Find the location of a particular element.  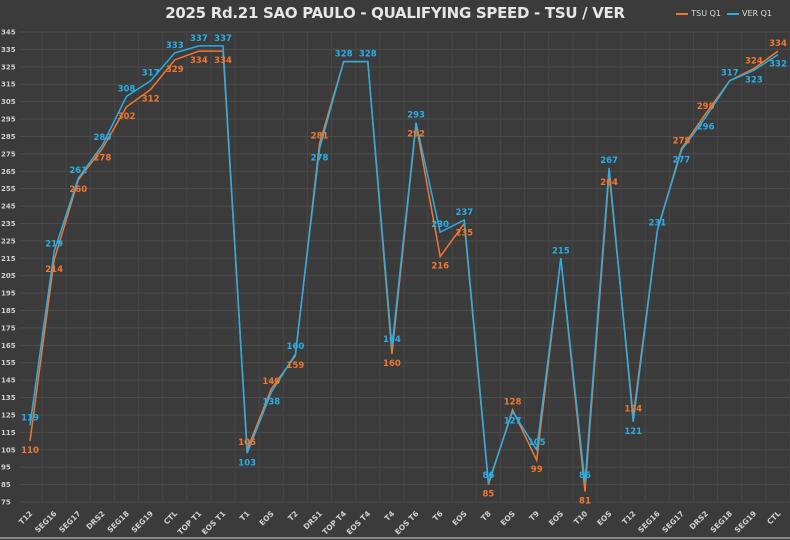

data-label-ver: 160 is located at coordinates (296, 347).